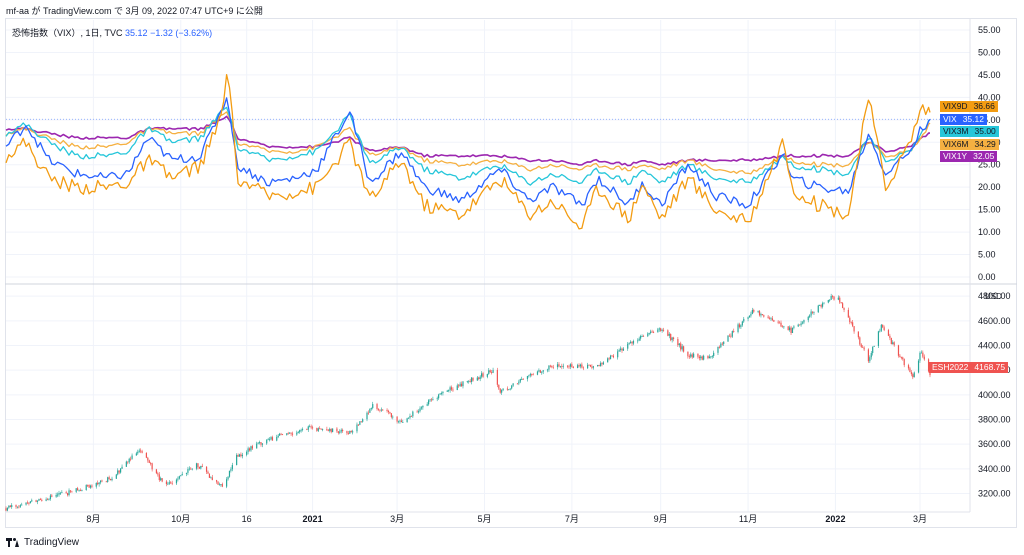 The width and height of the screenshot is (1024, 555). What do you see at coordinates (969, 131) in the screenshot?
I see `badge-vix3m: VIX3M 35.00` at bounding box center [969, 131].